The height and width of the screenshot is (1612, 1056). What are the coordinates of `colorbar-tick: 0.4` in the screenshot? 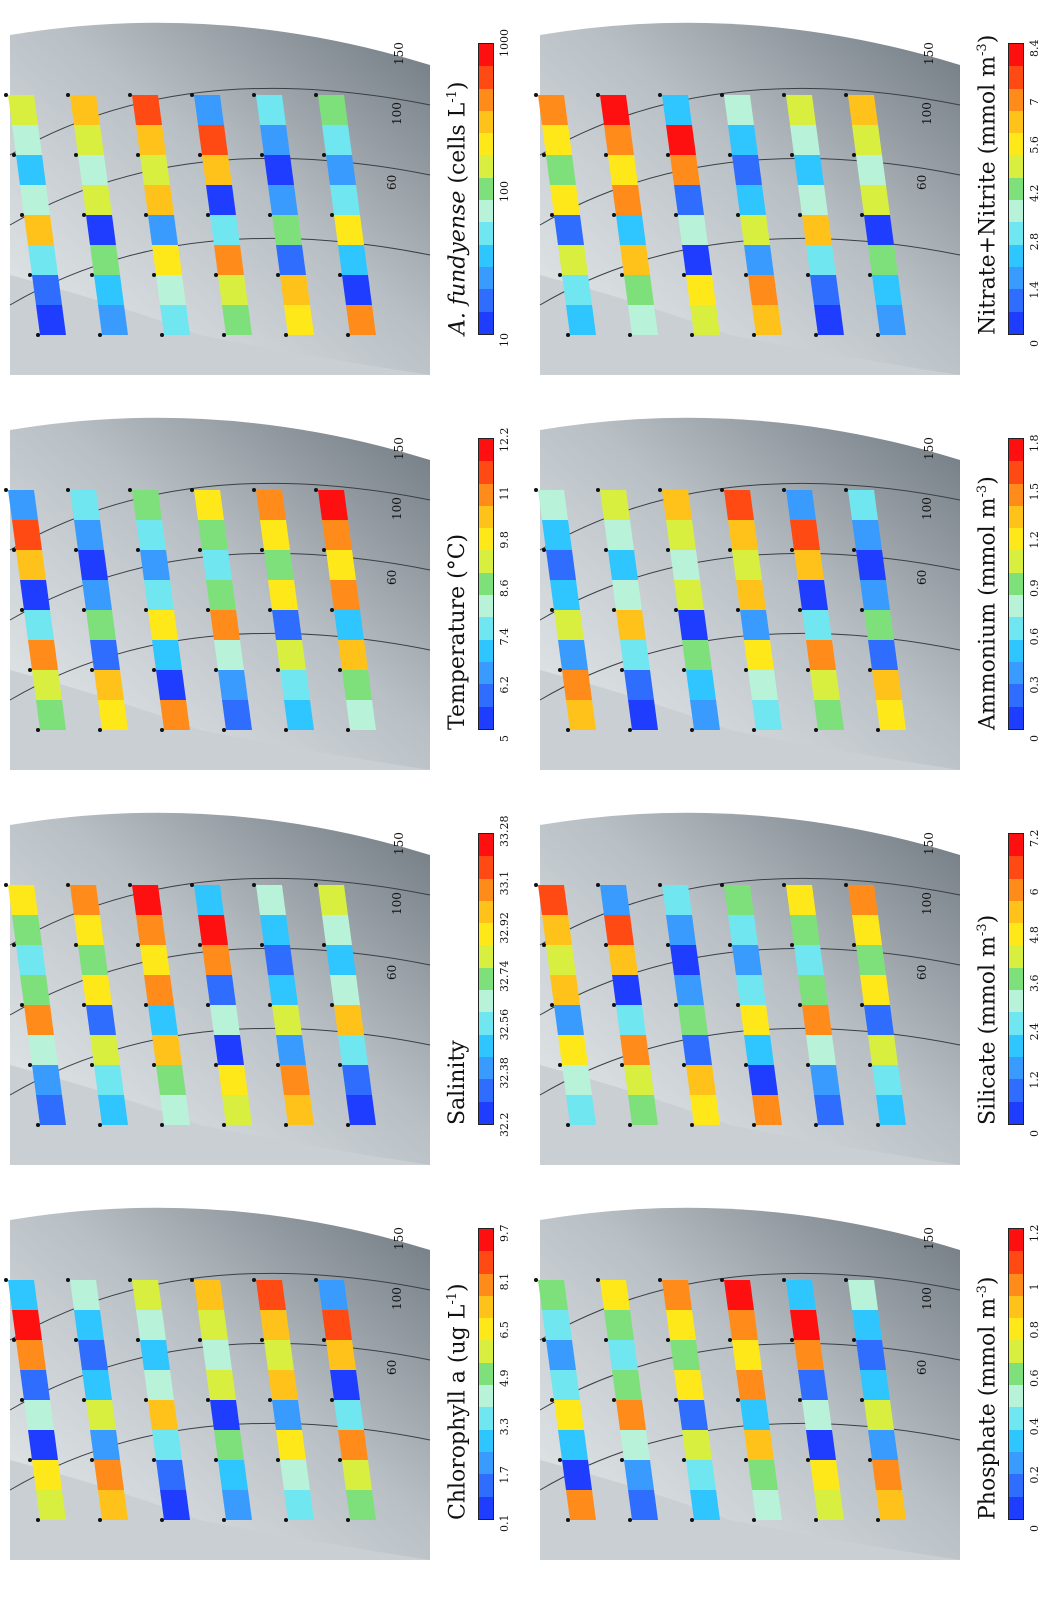 It's located at (1034, 1426).